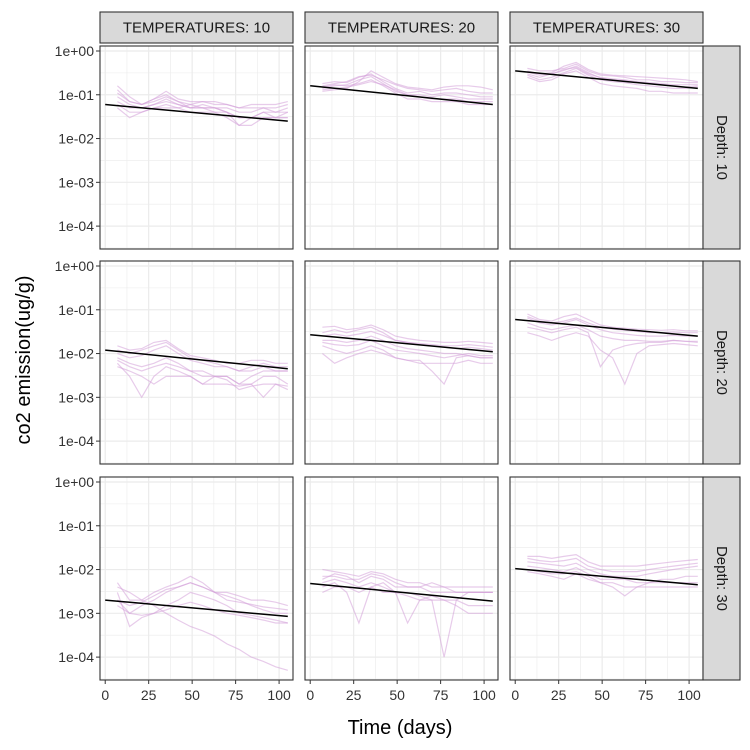  What do you see at coordinates (24, 360) in the screenshot?
I see `y-axis-title: co2 emission(ug/g)` at bounding box center [24, 360].